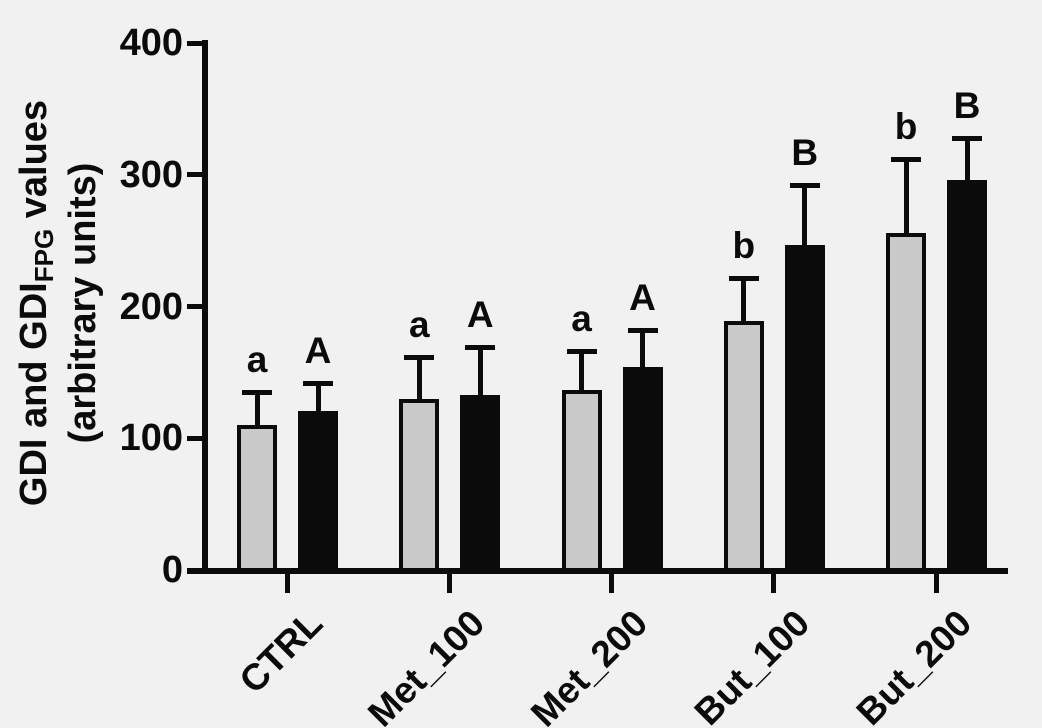 Image resolution: width=1042 pixels, height=728 pixels. Describe the element at coordinates (36, 303) in the screenshot. I see `y-axis-title-line1: GDI and GDIFPG values` at that location.